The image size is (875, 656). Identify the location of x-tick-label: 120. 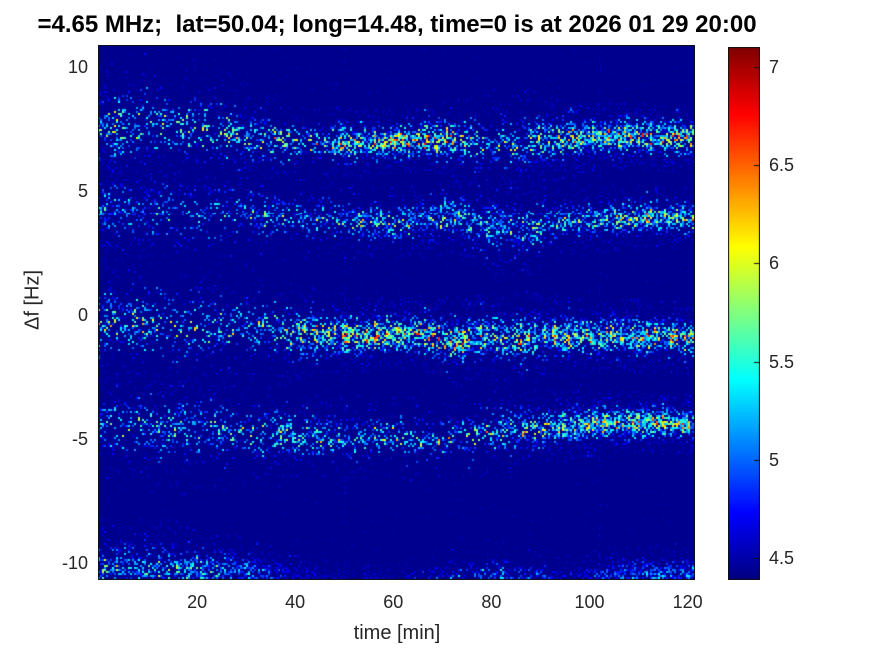
(687, 602).